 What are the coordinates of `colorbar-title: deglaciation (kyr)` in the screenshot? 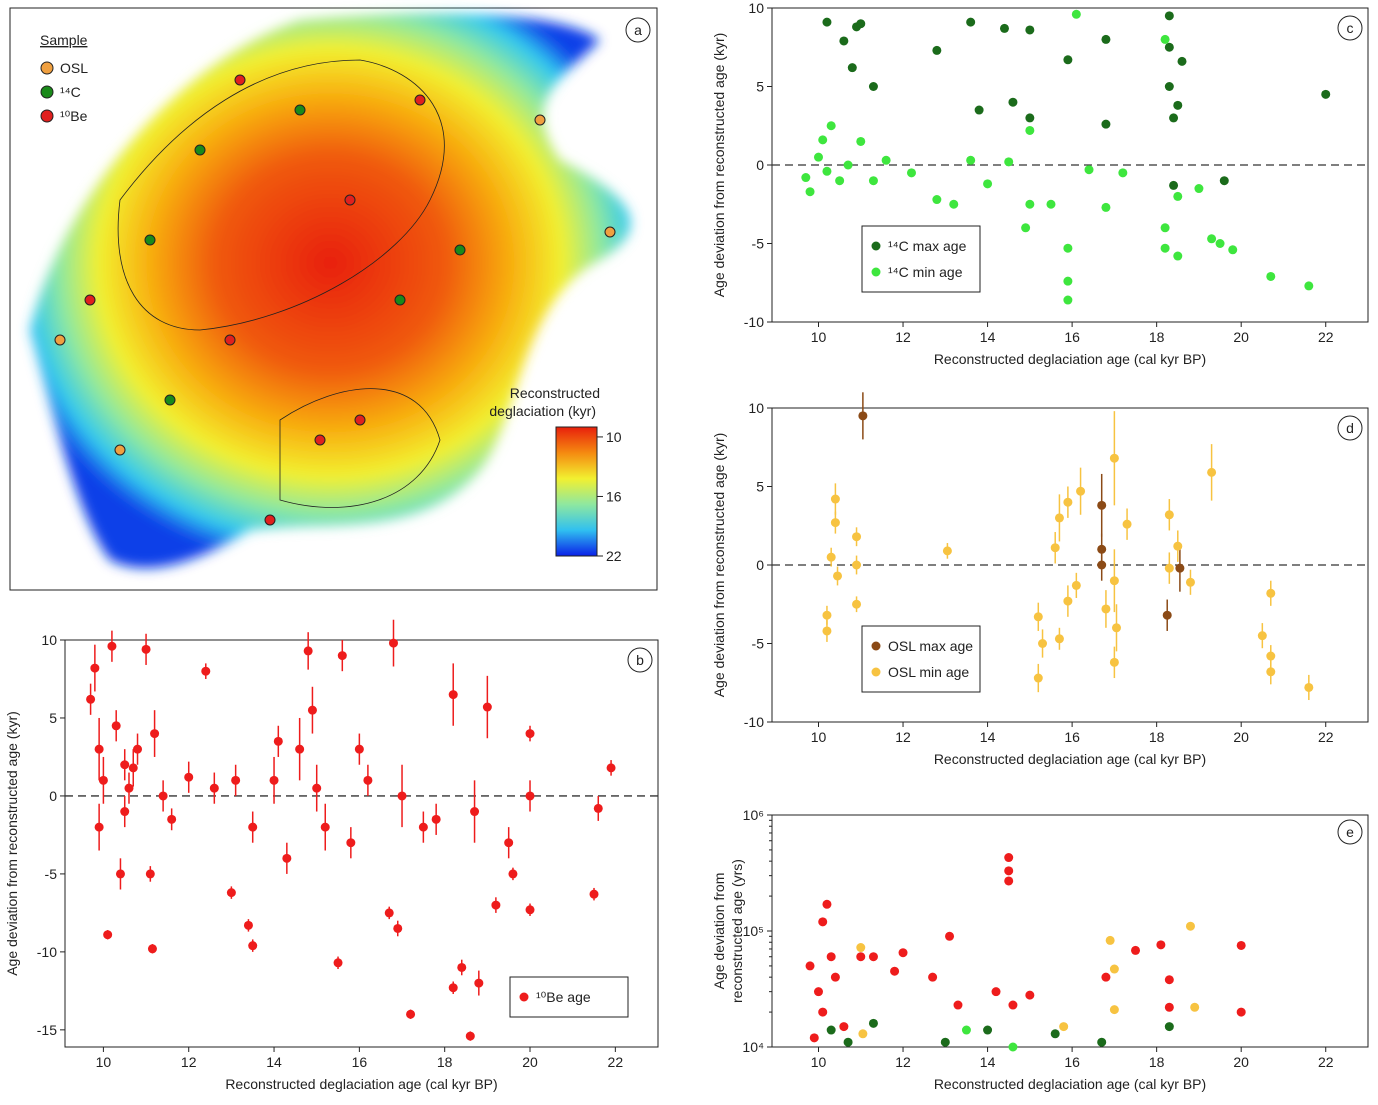 It's located at (542, 411).